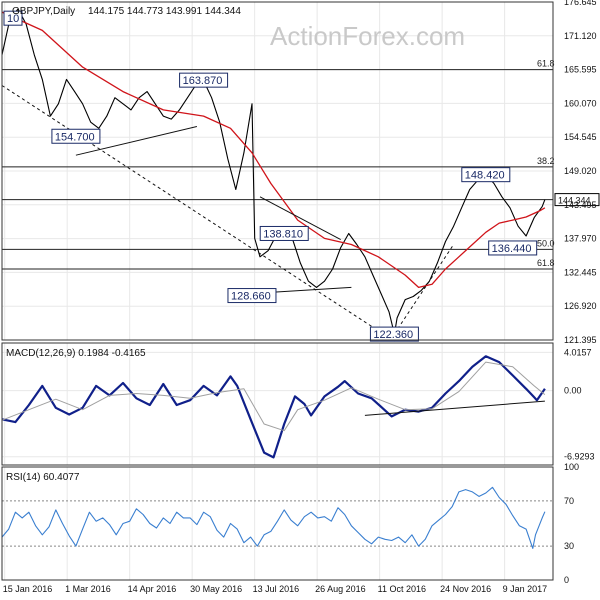  Describe the element at coordinates (525, 589) in the screenshot. I see `x-tick-label: 9 Jan 2017` at that location.